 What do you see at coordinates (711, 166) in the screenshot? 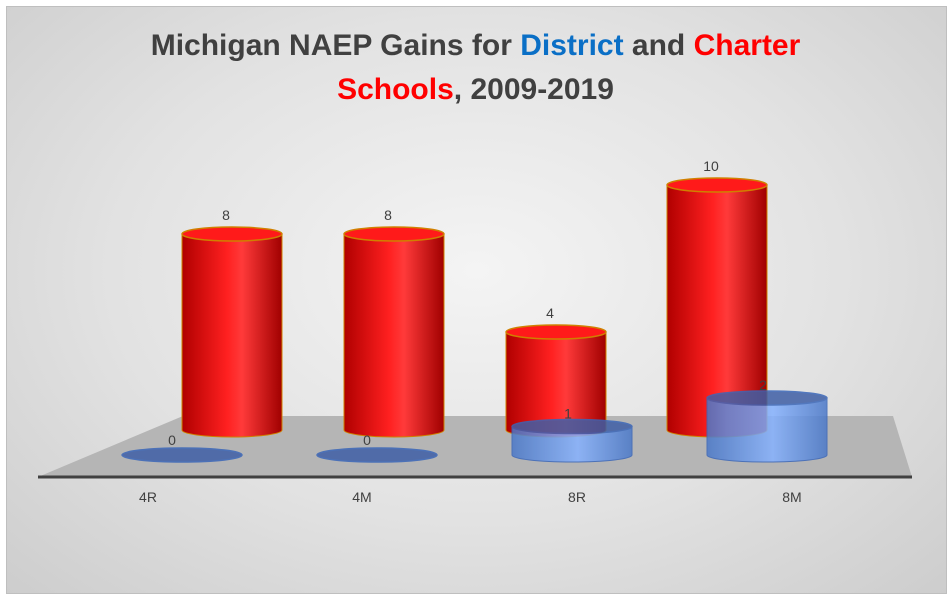
I see `charter-value-label: 10` at bounding box center [711, 166].